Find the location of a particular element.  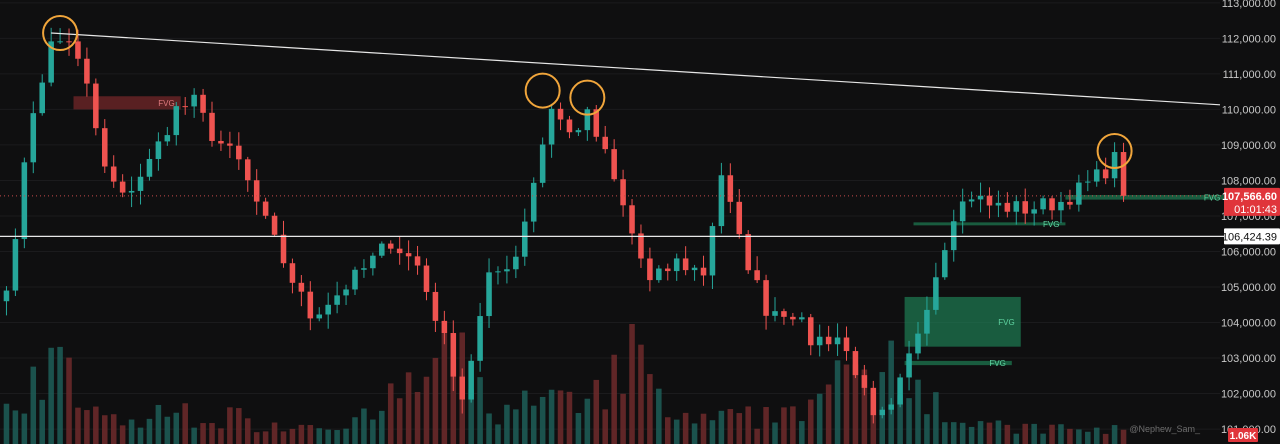

price-tick-label: 113,000.00 is located at coordinates (1249, 5).